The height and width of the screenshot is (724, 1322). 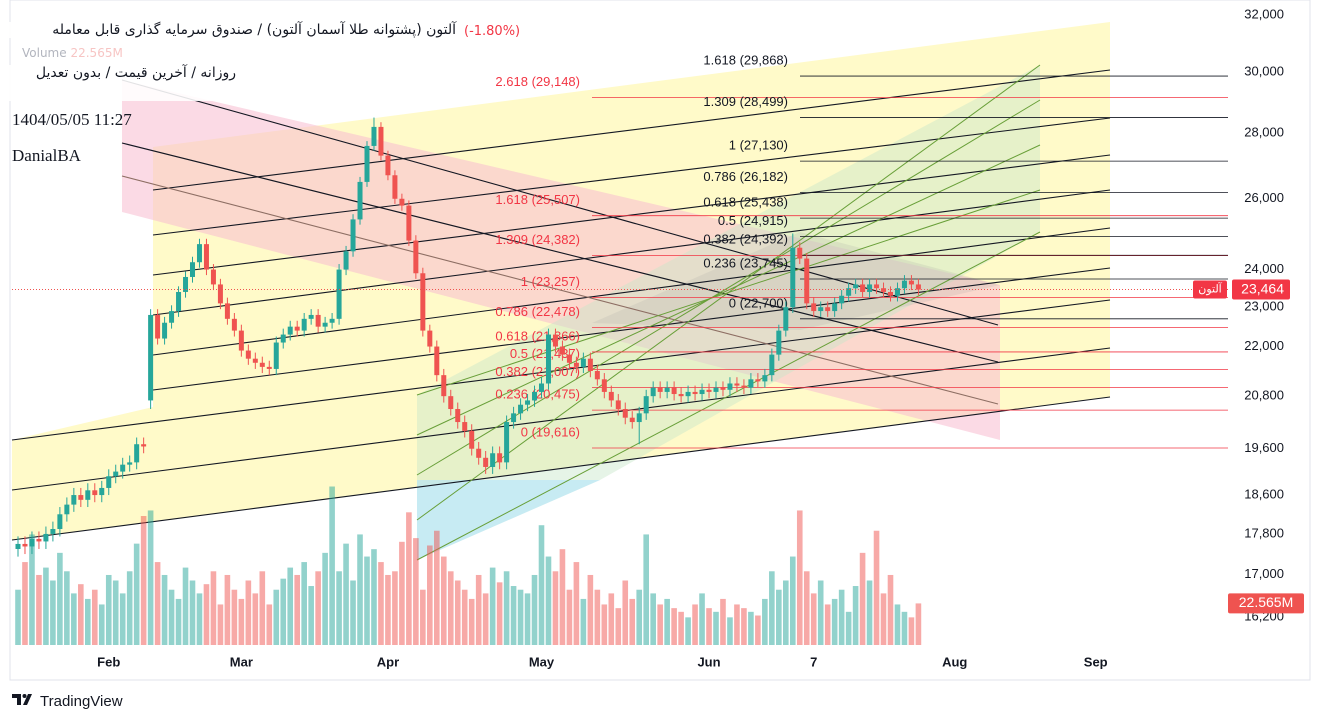 I want to click on fib-label: 1.618 (25,507), so click(x=537, y=199).